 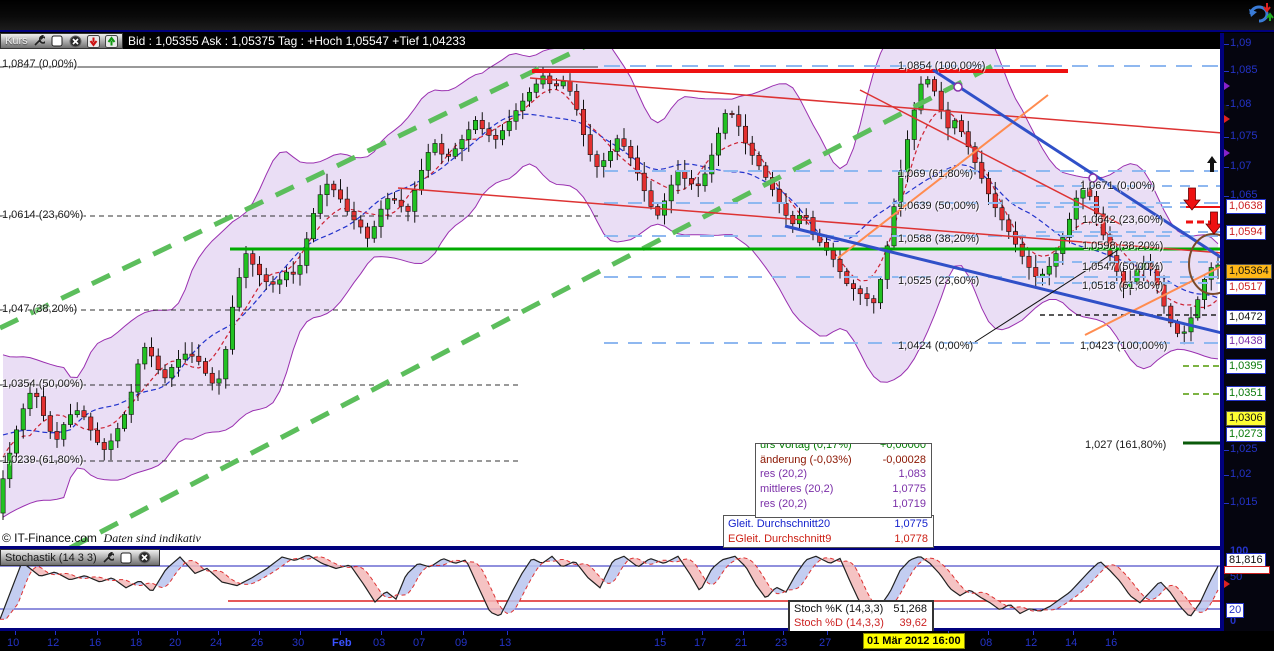 I want to click on timeline-label: 30, so click(x=298, y=643).